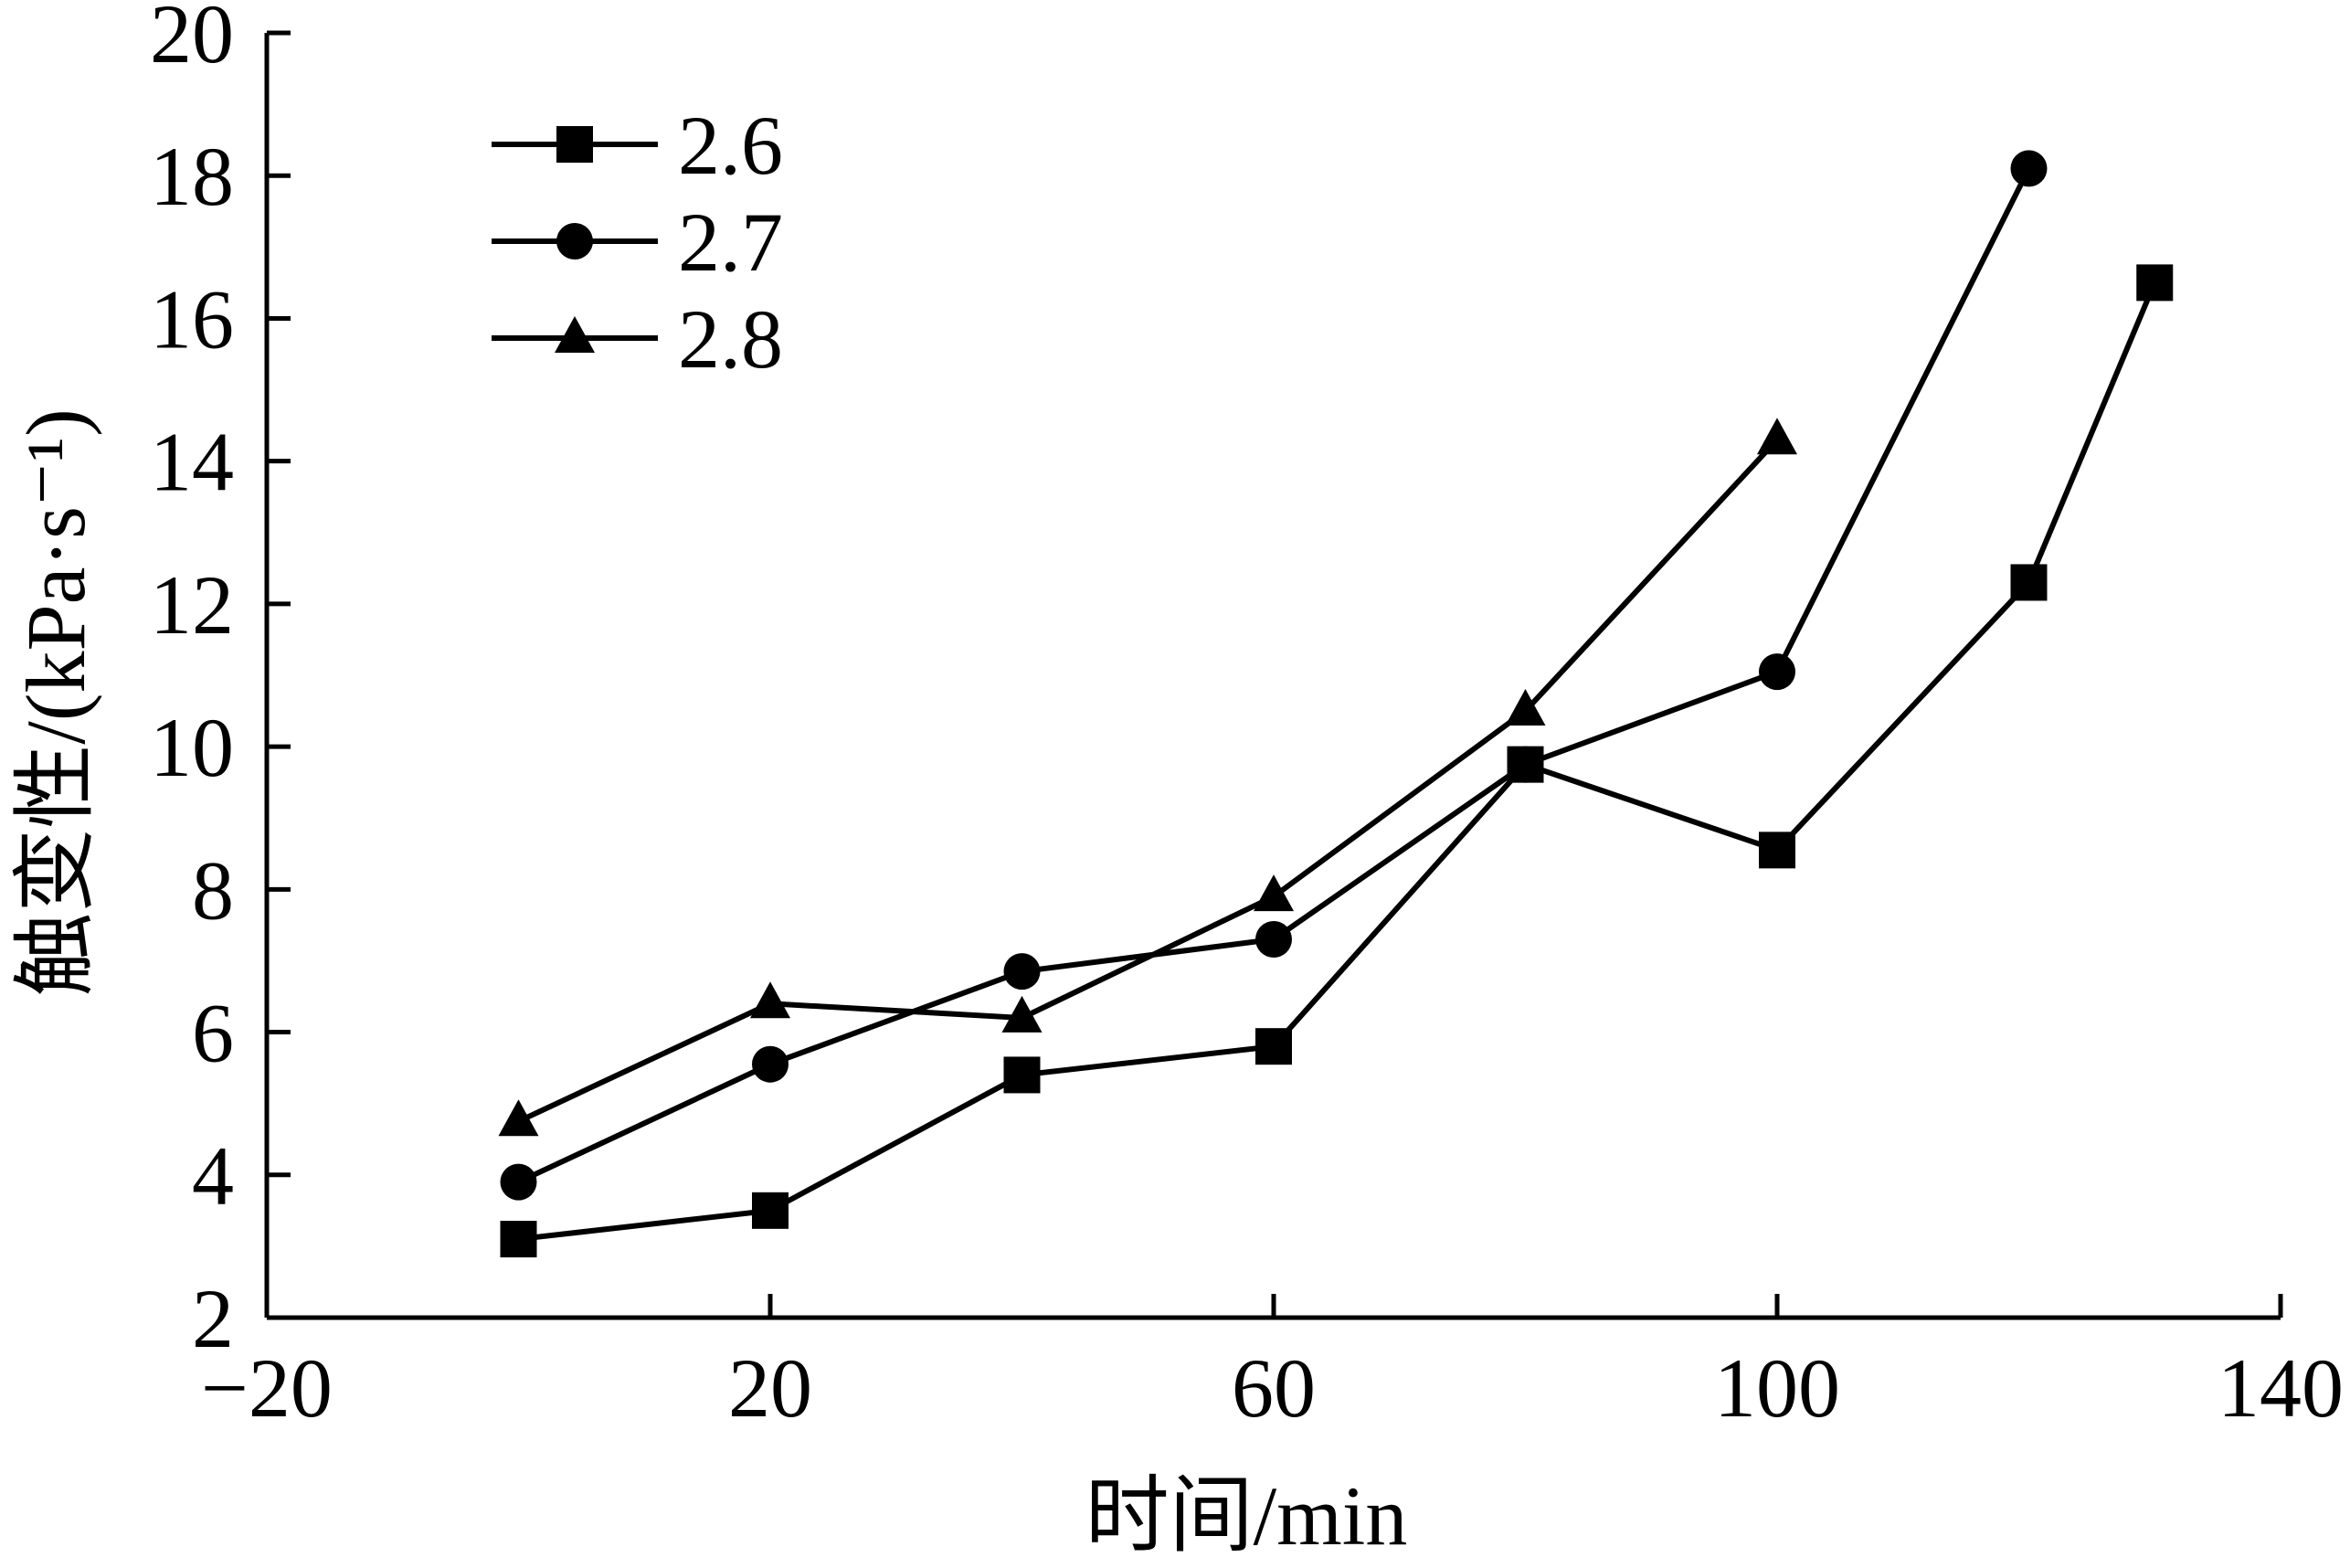  I want to click on x-axis-title: 时间/min, so click(1247, 1516).